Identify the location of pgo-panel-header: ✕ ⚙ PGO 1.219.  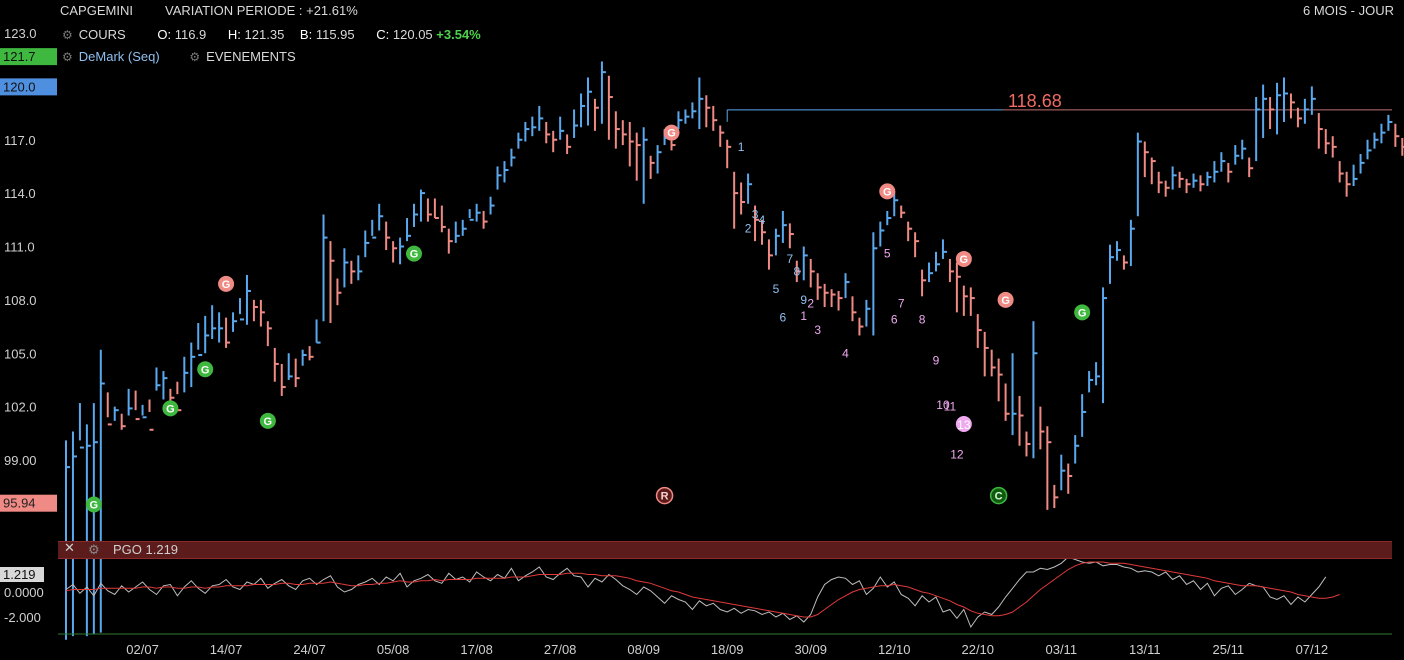
(725, 549).